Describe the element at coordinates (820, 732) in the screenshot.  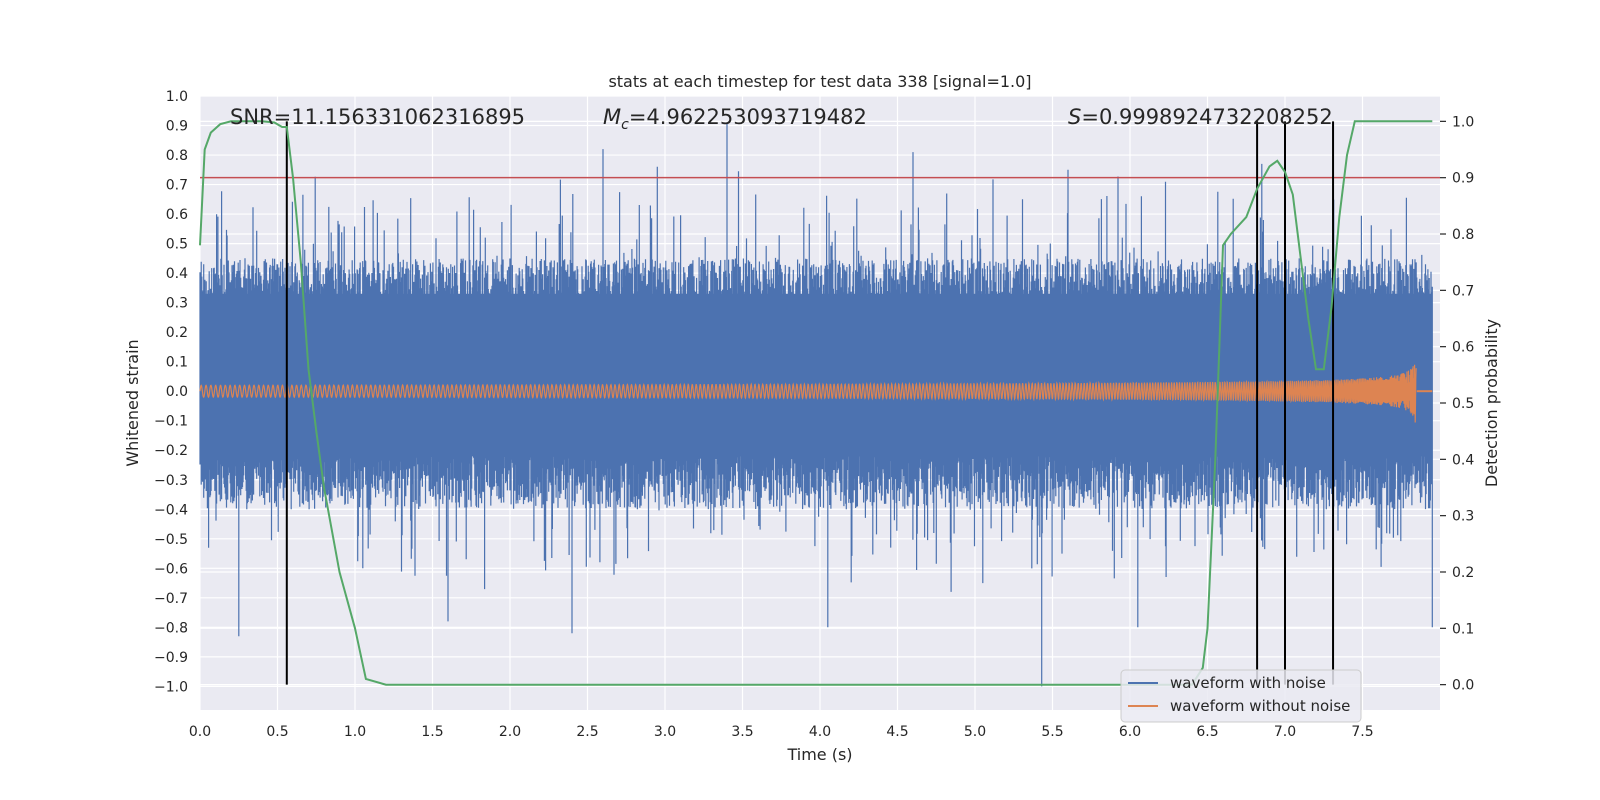
I see `x-tick-label: 4.0` at that location.